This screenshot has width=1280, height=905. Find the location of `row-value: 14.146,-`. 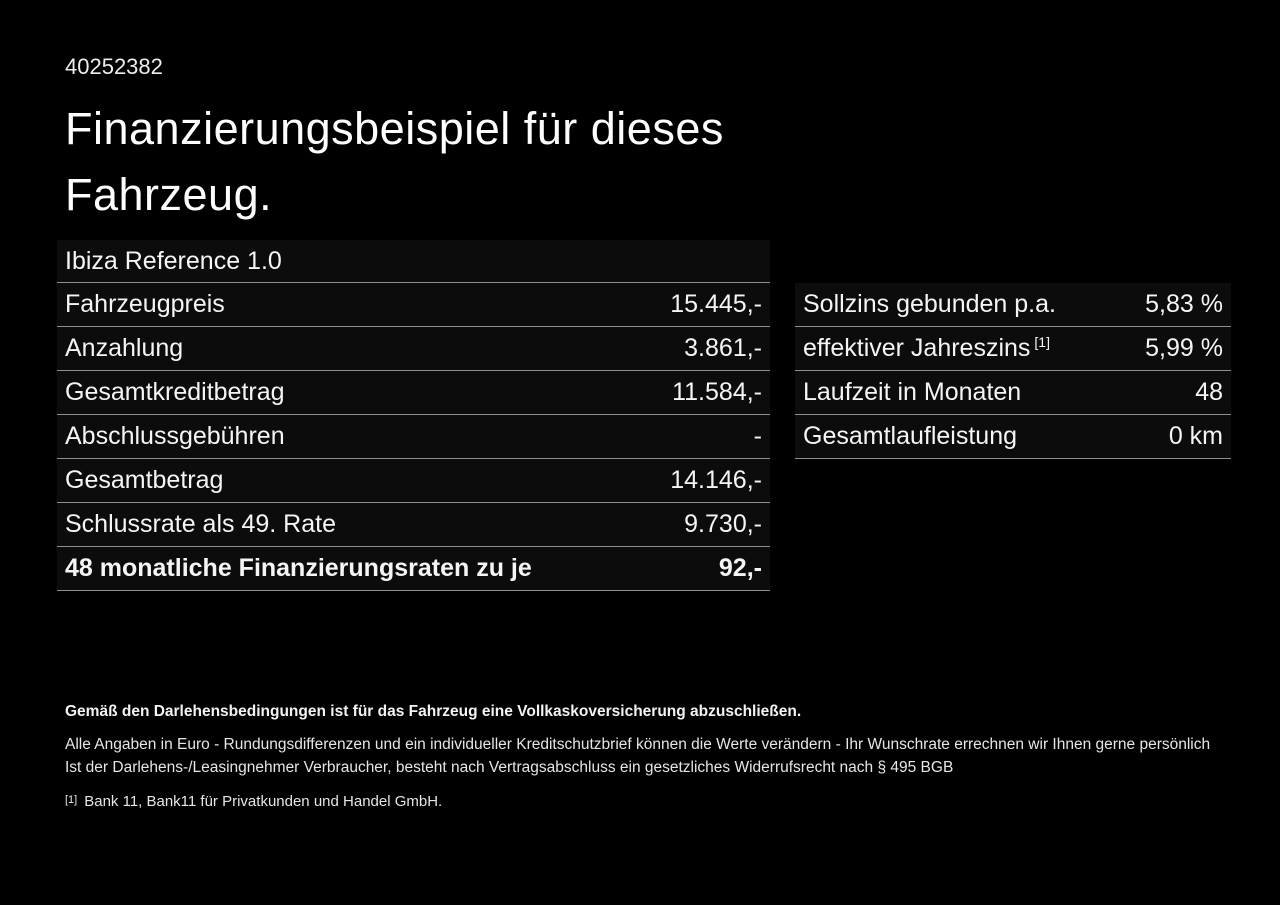

row-value: 14.146,- is located at coordinates (716, 480).